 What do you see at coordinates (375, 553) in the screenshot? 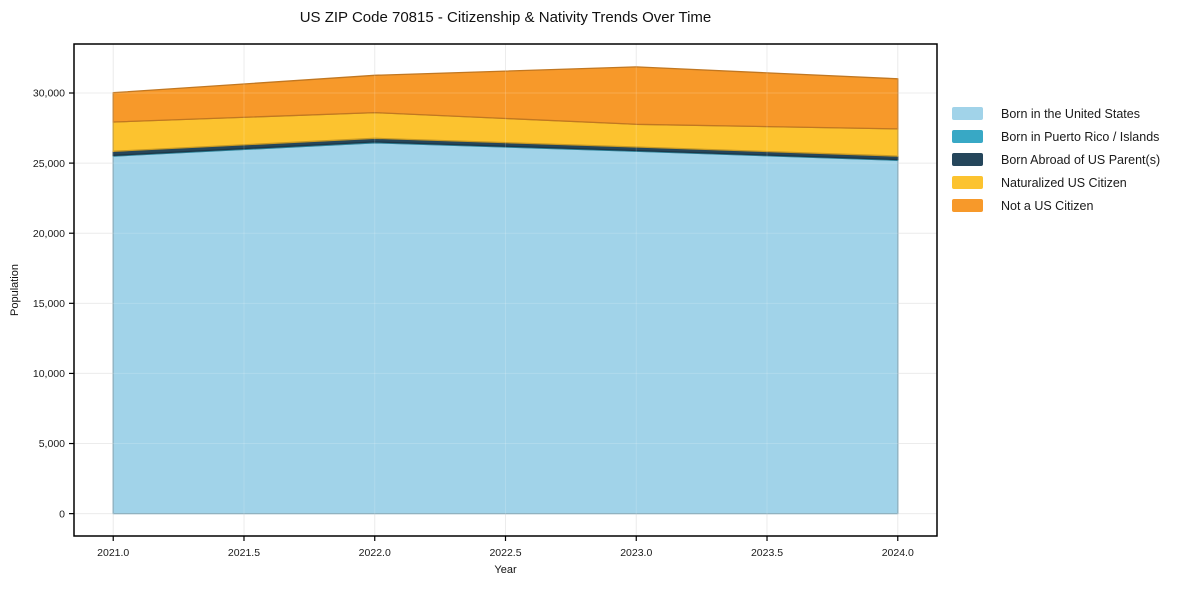
I see `x-tick-label: 2022.0` at bounding box center [375, 553].